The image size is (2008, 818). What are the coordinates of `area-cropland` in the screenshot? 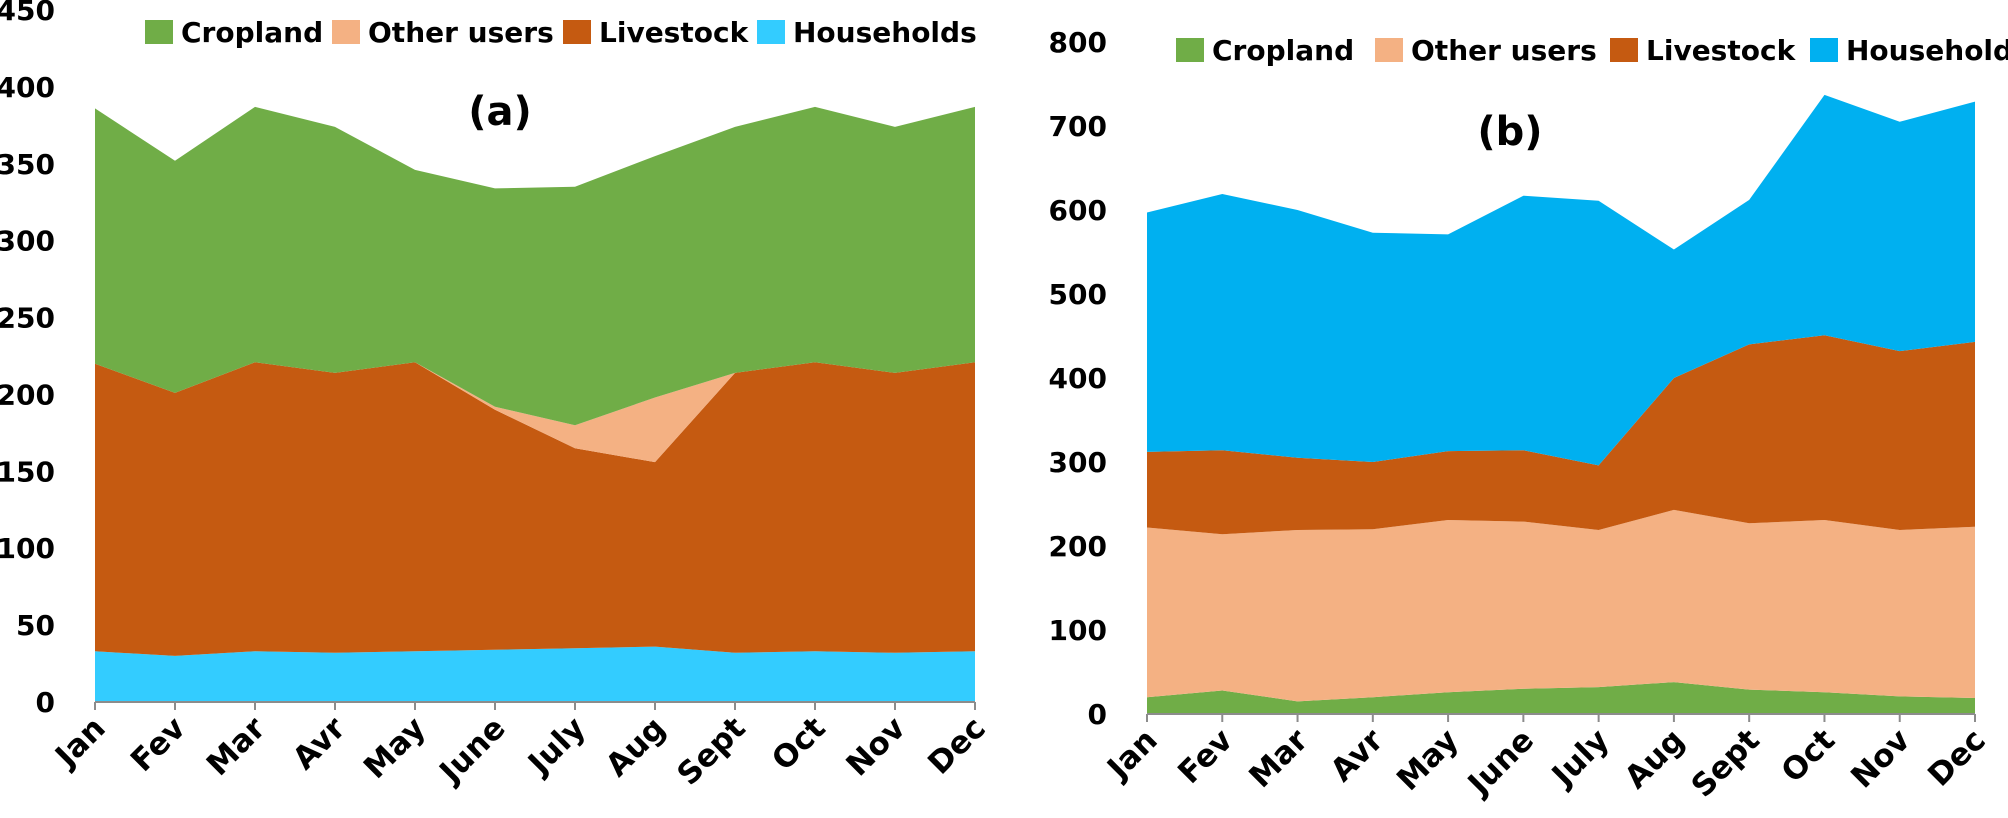 It's located at (1561, 698).